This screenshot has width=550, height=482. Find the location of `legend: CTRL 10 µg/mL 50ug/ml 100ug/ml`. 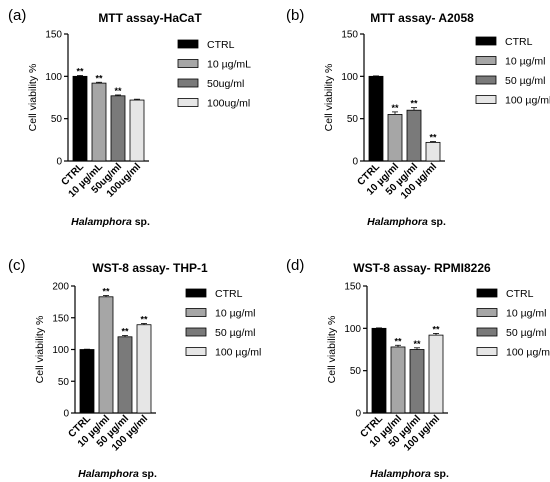

legend: CTRL 10 µg/mL 50ug/ml 100ug/ml is located at coordinates (214, 74).